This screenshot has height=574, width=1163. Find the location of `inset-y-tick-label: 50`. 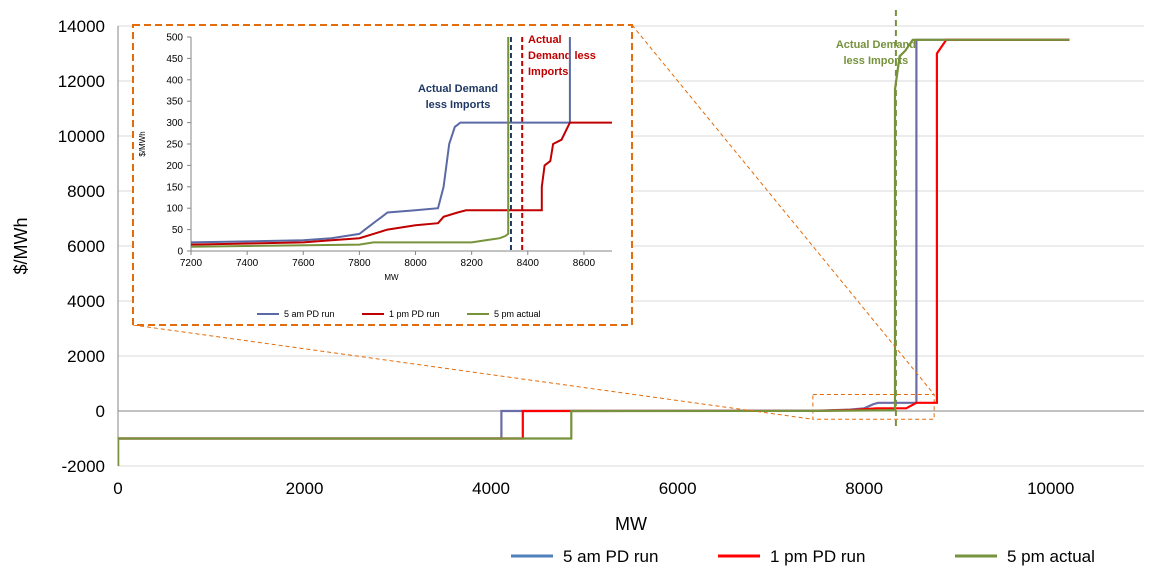

inset-y-tick-label: 50 is located at coordinates (178, 230).